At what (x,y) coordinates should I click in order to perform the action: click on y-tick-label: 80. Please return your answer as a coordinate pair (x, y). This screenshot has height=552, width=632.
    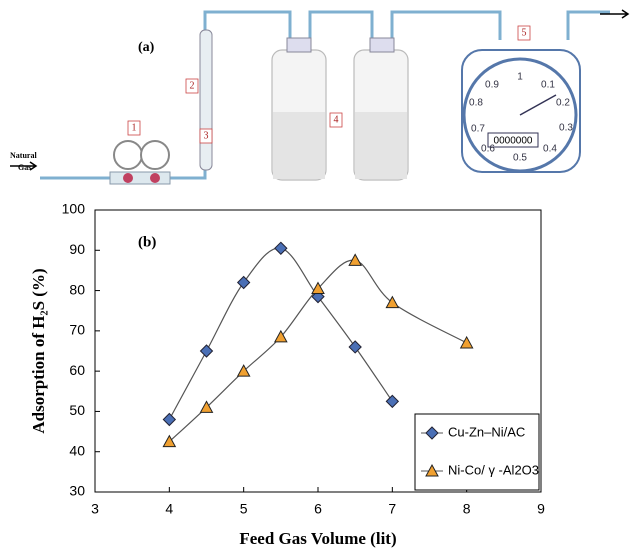
    Looking at the image, I should click on (77, 289).